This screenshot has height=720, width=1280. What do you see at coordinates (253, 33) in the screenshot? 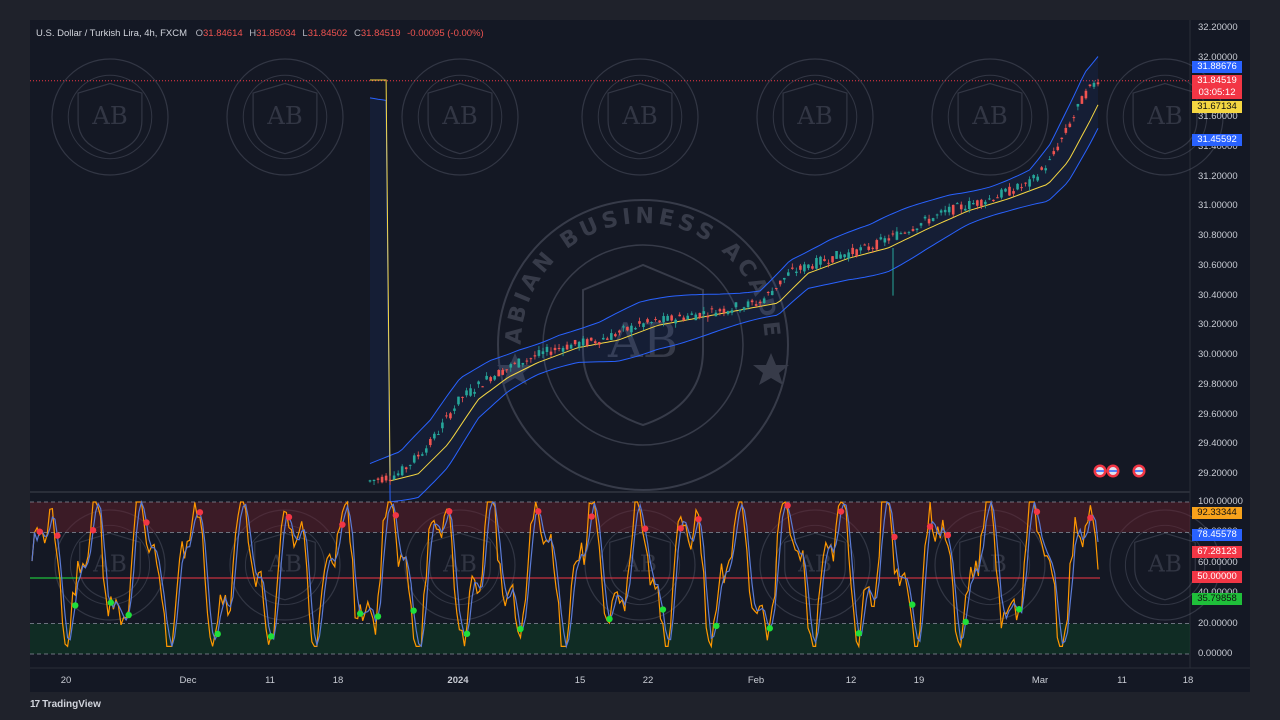
I see `high-label: H` at bounding box center [253, 33].